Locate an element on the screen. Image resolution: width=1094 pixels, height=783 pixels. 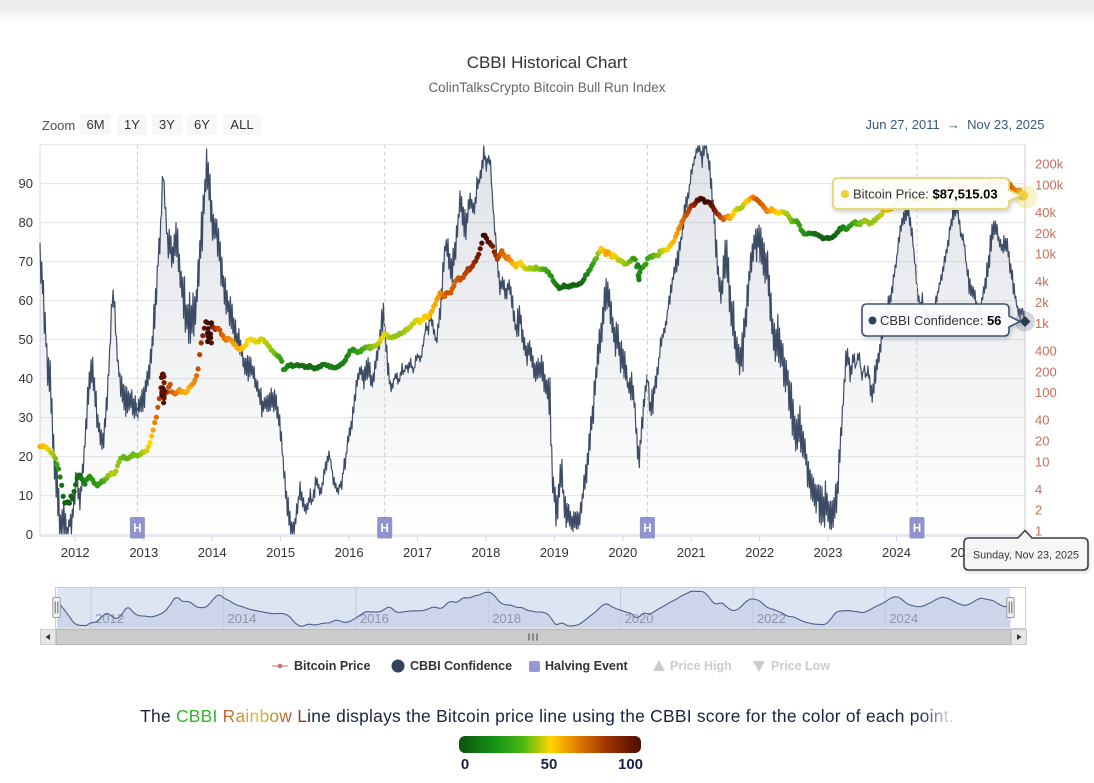
svg-text: Bitcoin Price: $87,515.03 is located at coordinates (925, 194).